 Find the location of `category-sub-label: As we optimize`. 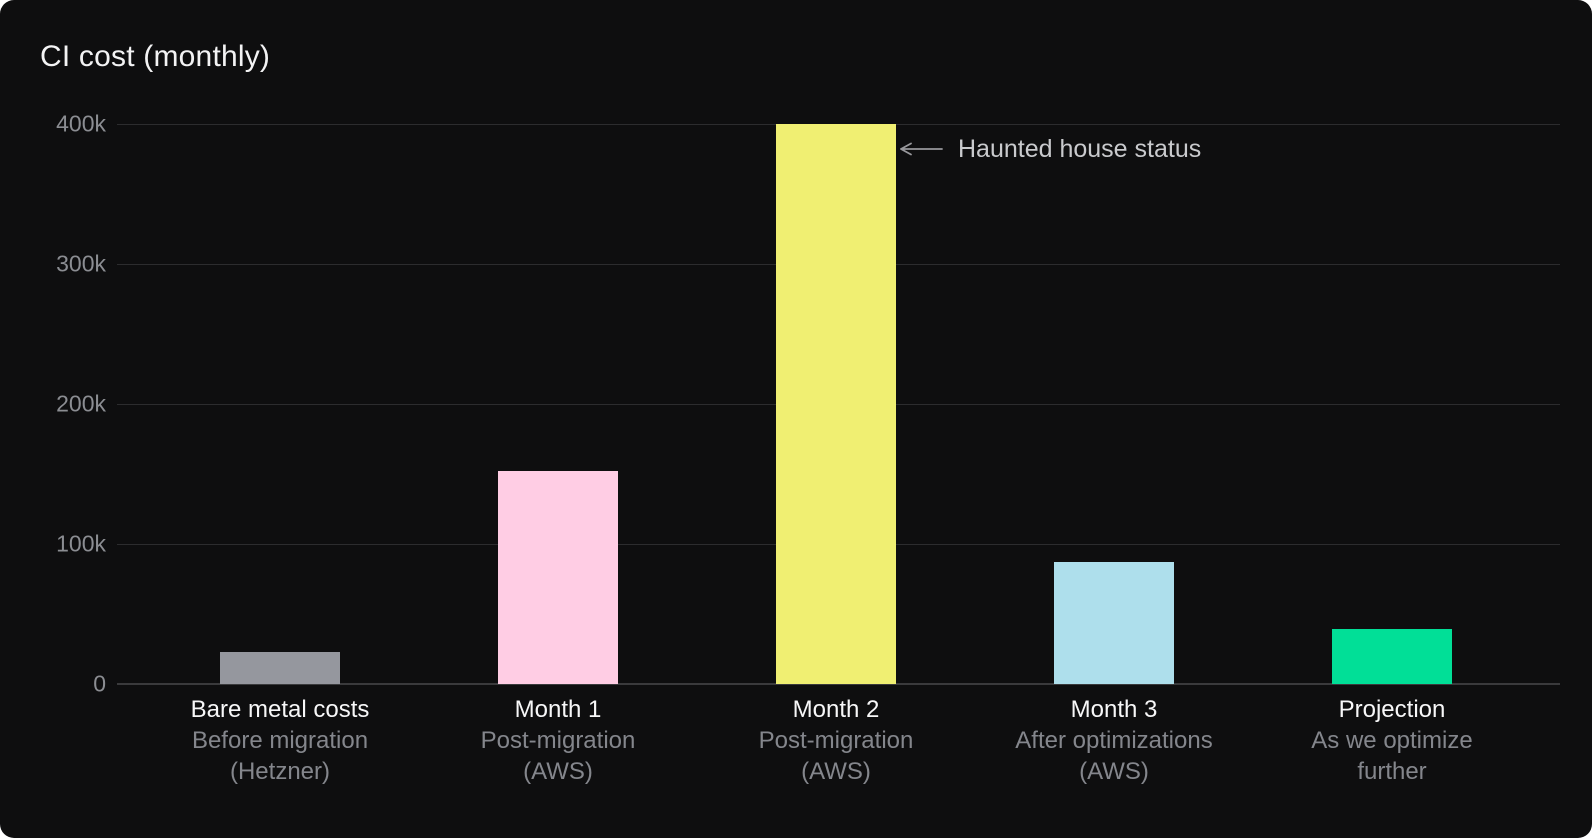

category-sub-label: As we optimize is located at coordinates (1392, 740).